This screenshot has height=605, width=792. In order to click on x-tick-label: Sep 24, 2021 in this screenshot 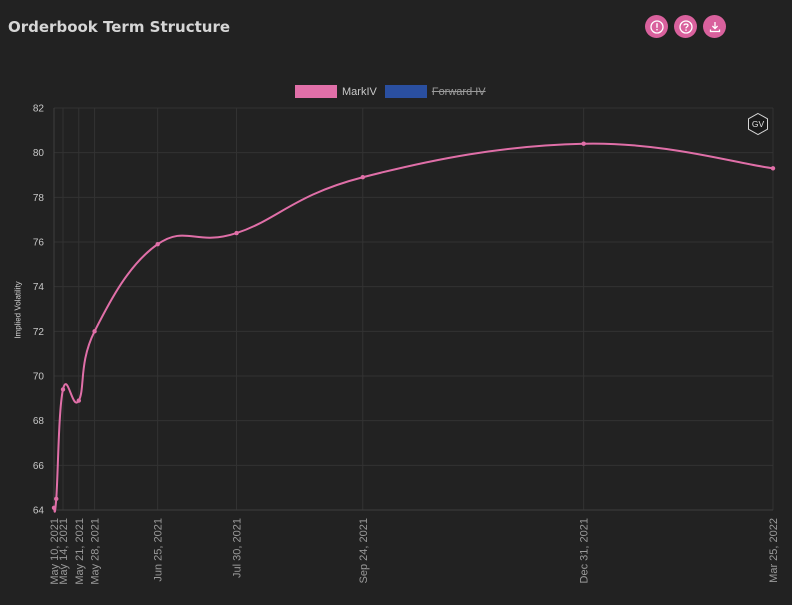, I will do `click(364, 550)`.